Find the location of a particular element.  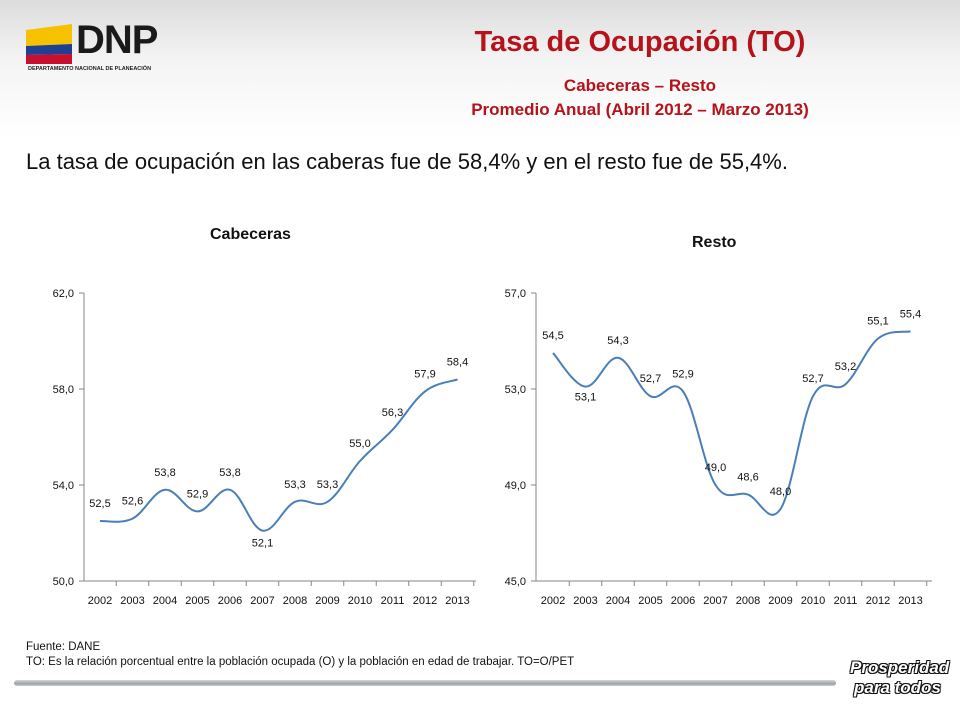

y-tick-label: 57,0 is located at coordinates (515, 294).